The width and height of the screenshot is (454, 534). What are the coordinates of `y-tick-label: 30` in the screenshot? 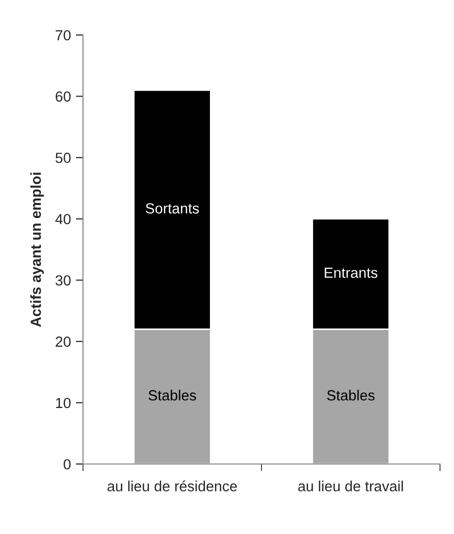 It's located at (63, 280).